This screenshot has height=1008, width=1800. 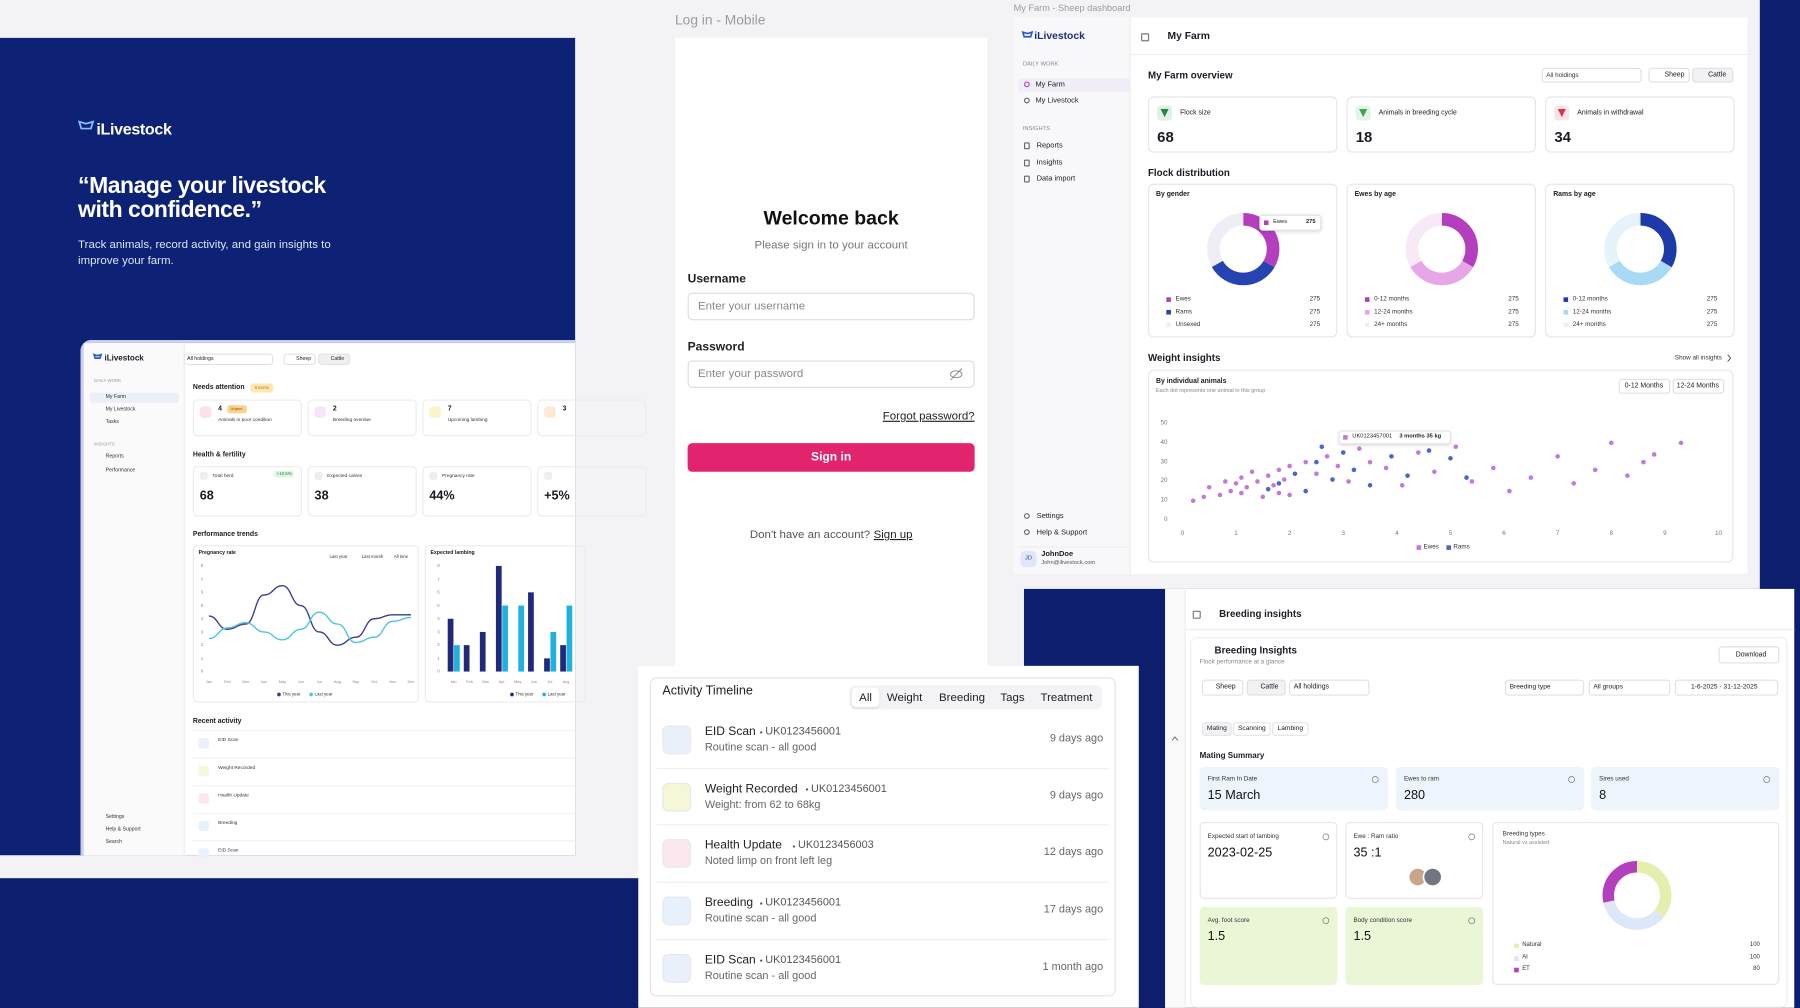 What do you see at coordinates (1698, 358) in the screenshot?
I see `show-all-link: Show all insights` at bounding box center [1698, 358].